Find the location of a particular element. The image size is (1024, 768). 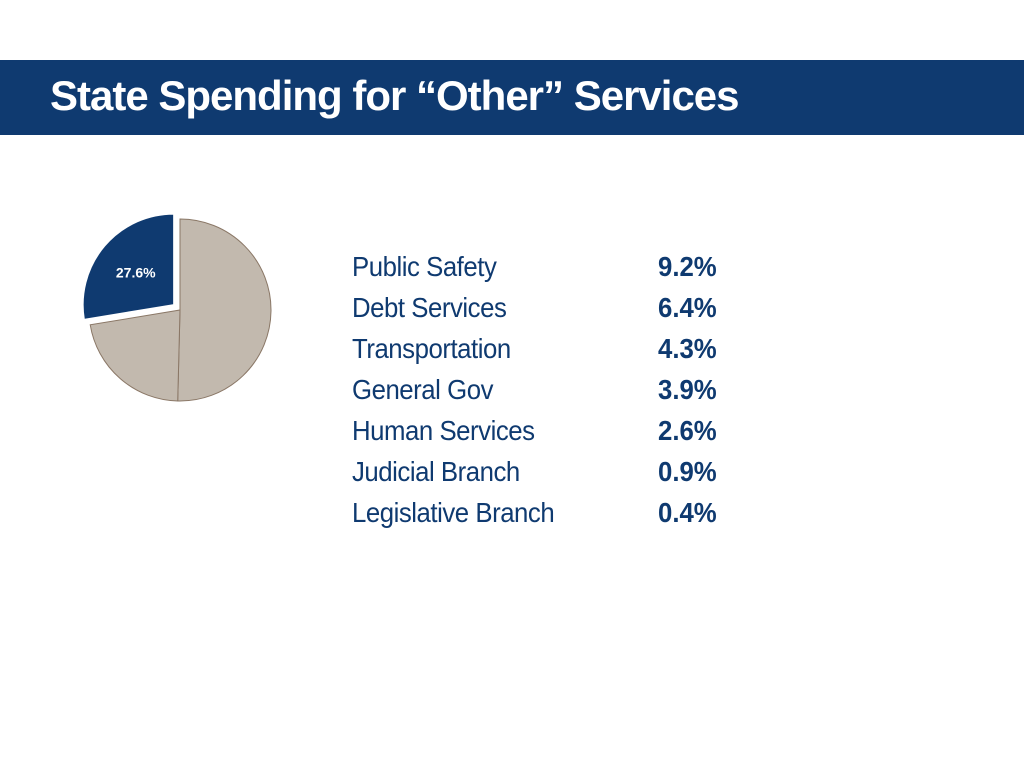

legend-value: 9.2% is located at coordinates (687, 266).